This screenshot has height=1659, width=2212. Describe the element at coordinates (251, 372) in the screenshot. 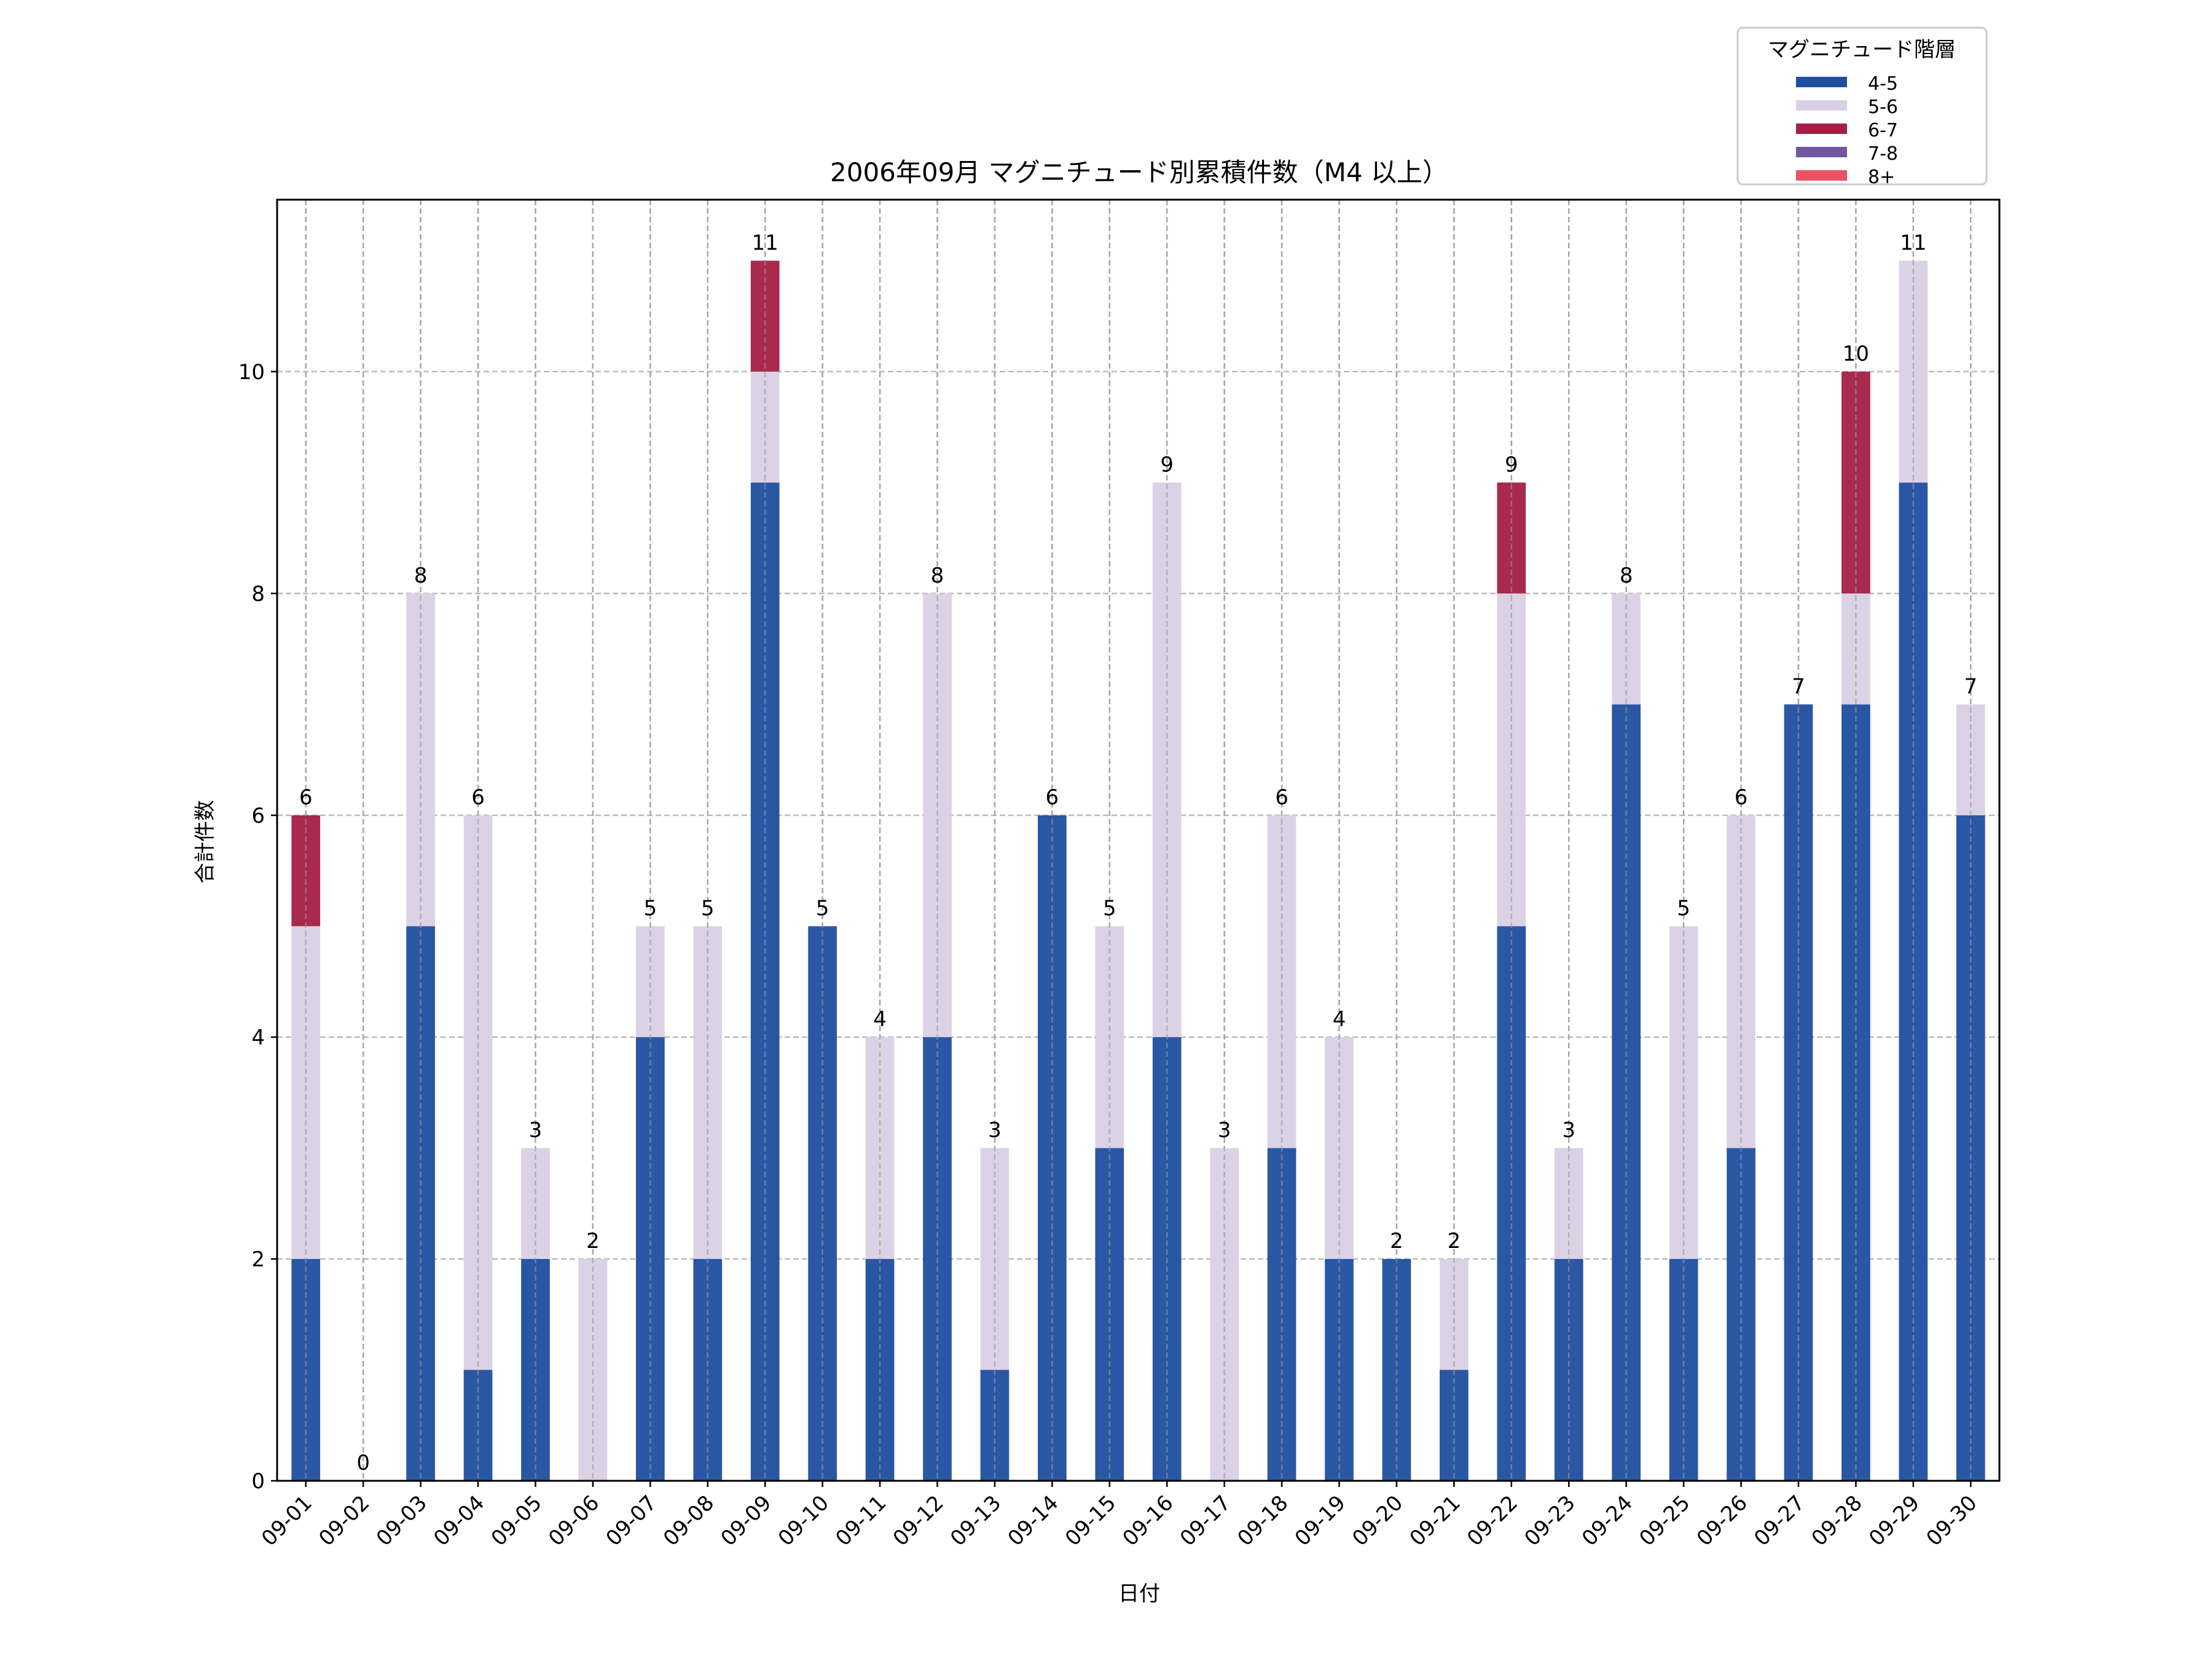

I see `y-tick-label: 10` at that location.